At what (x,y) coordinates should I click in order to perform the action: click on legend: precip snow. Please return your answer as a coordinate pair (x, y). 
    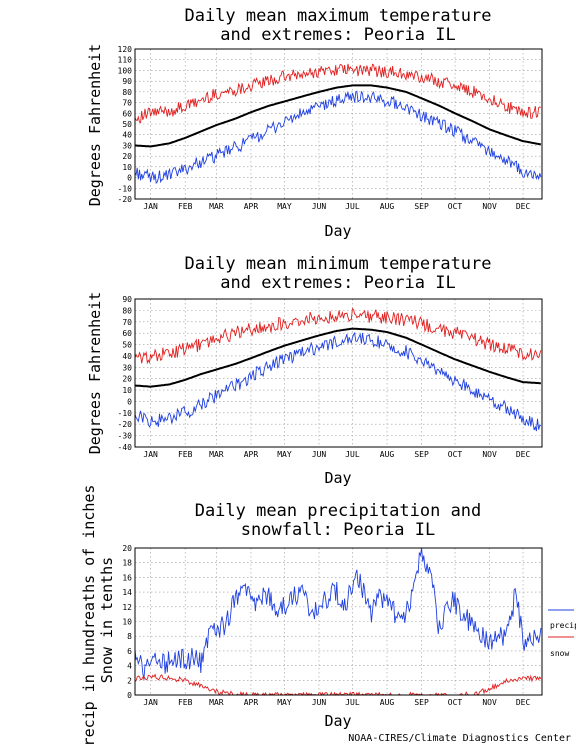
    Looking at the image, I should click on (562, 633).